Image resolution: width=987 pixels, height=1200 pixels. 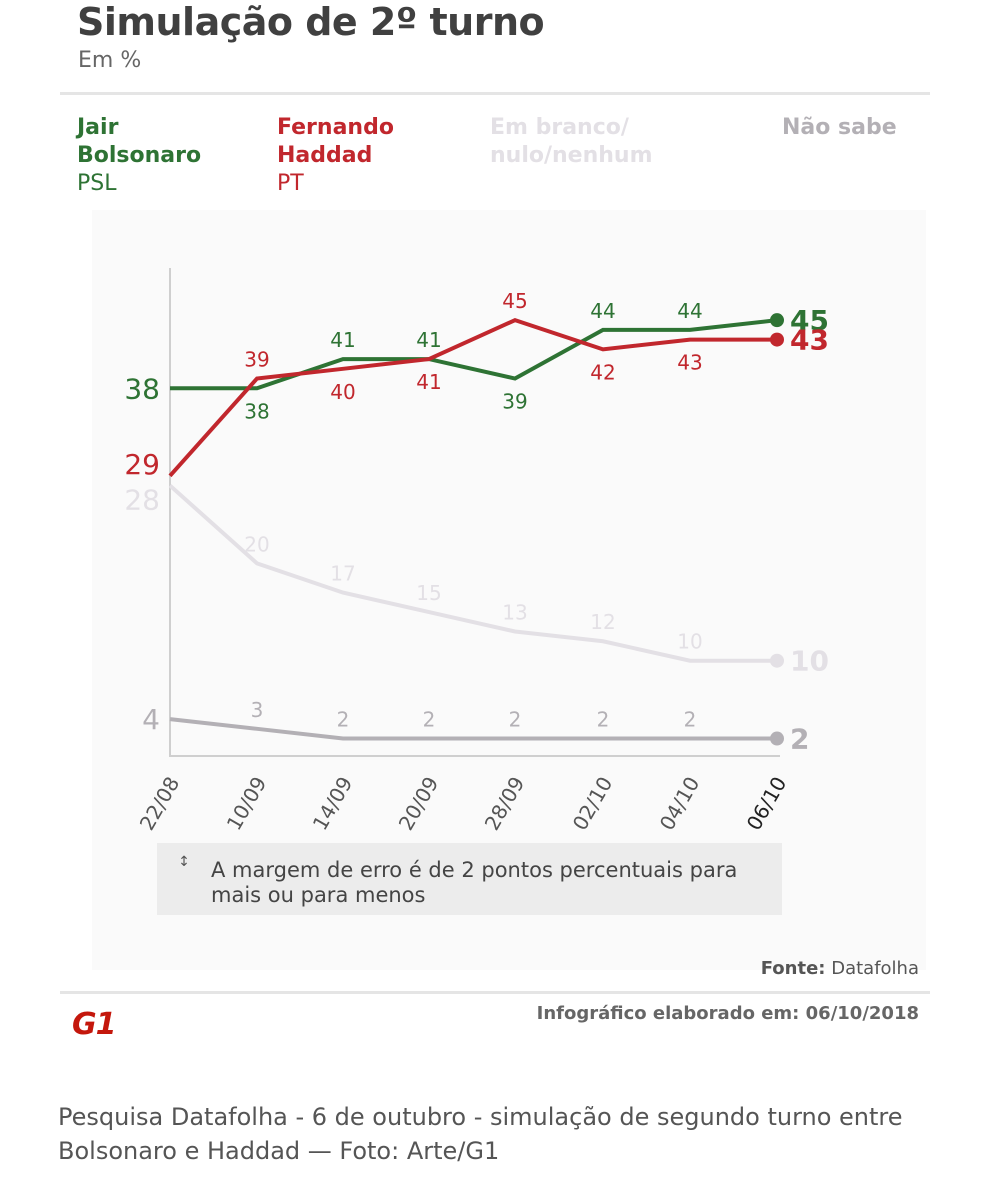 I want to click on source-value: Datafolha, so click(x=875, y=968).